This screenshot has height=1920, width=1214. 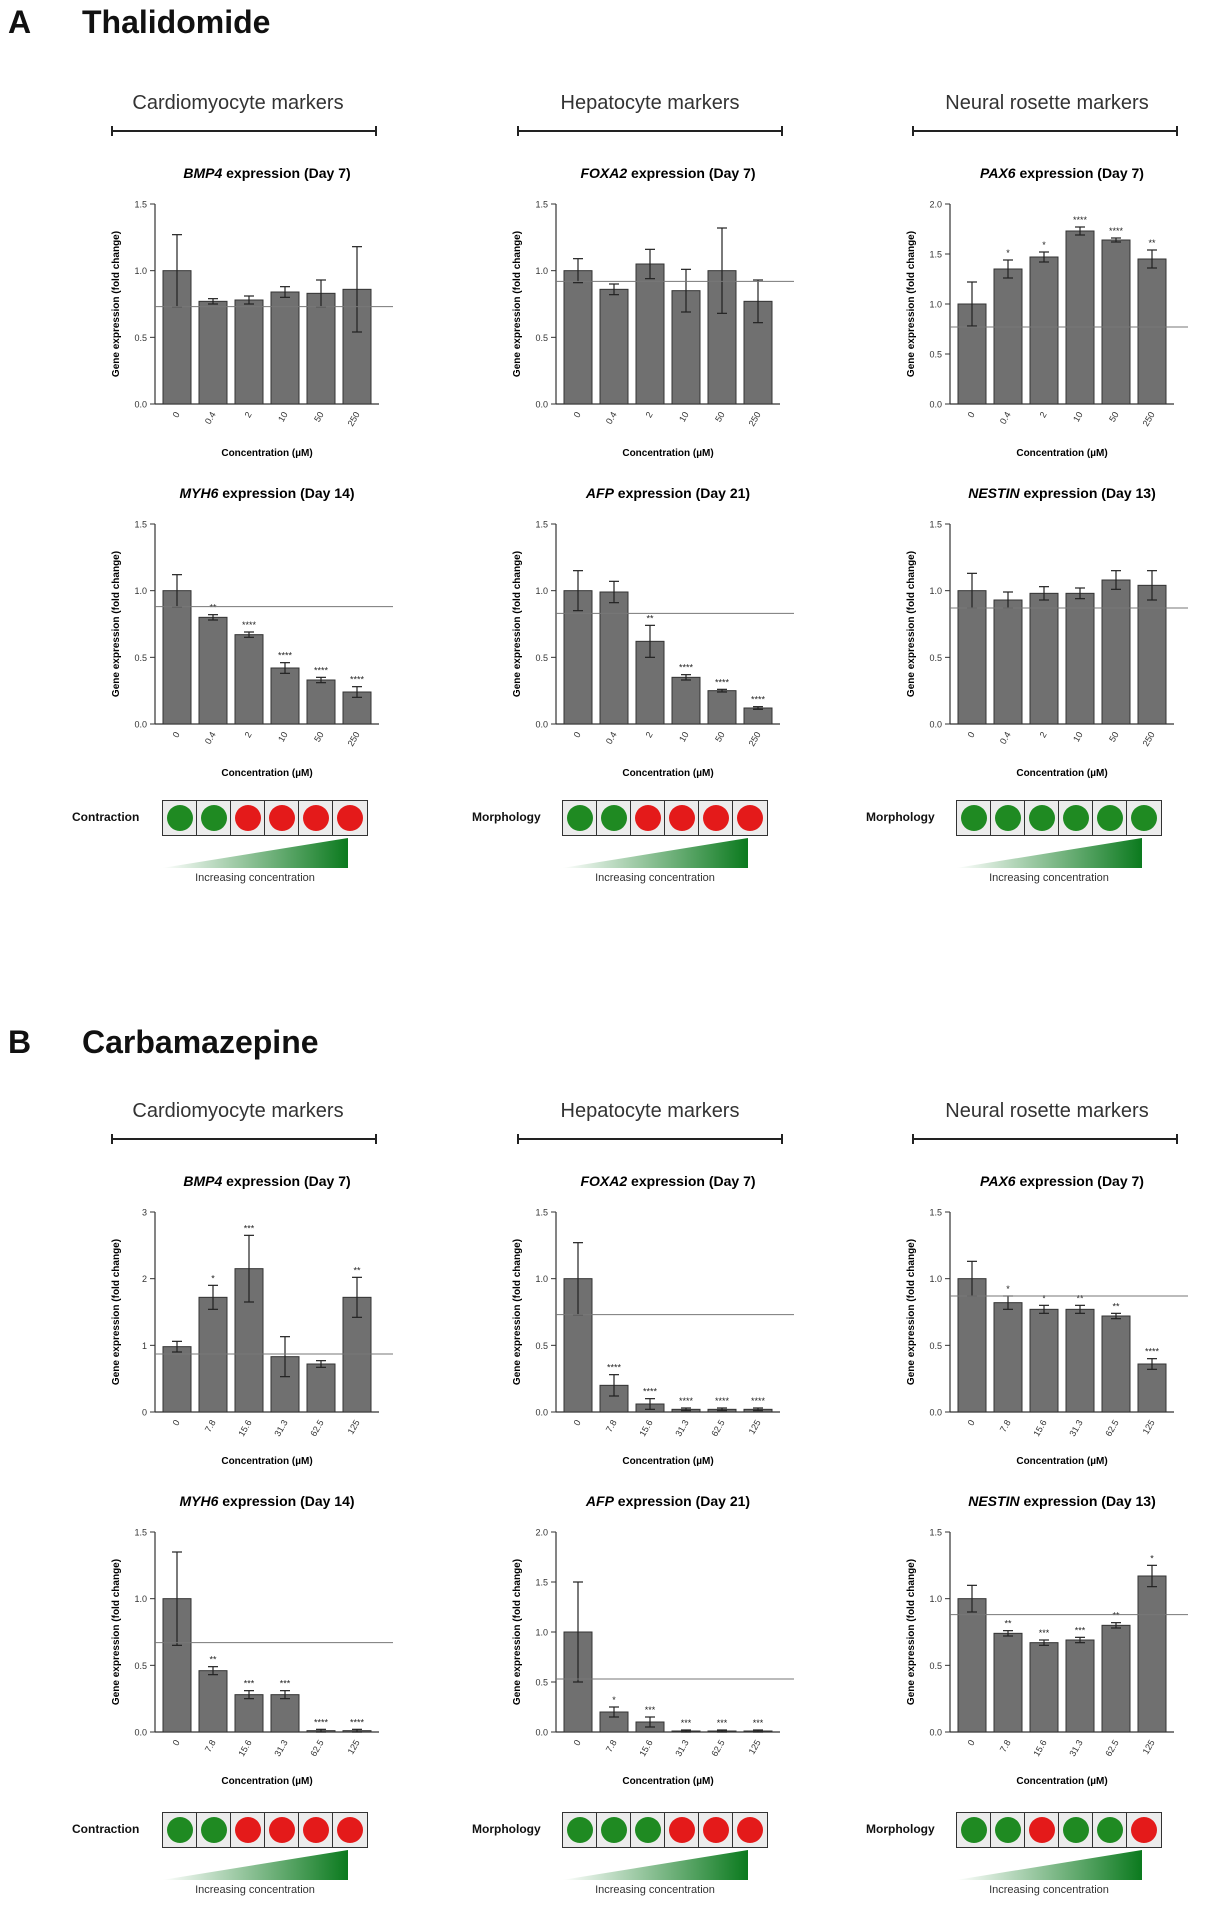 I want to click on column-header-hepatocyte: Hepatocyte markers, so click(x=650, y=1111).